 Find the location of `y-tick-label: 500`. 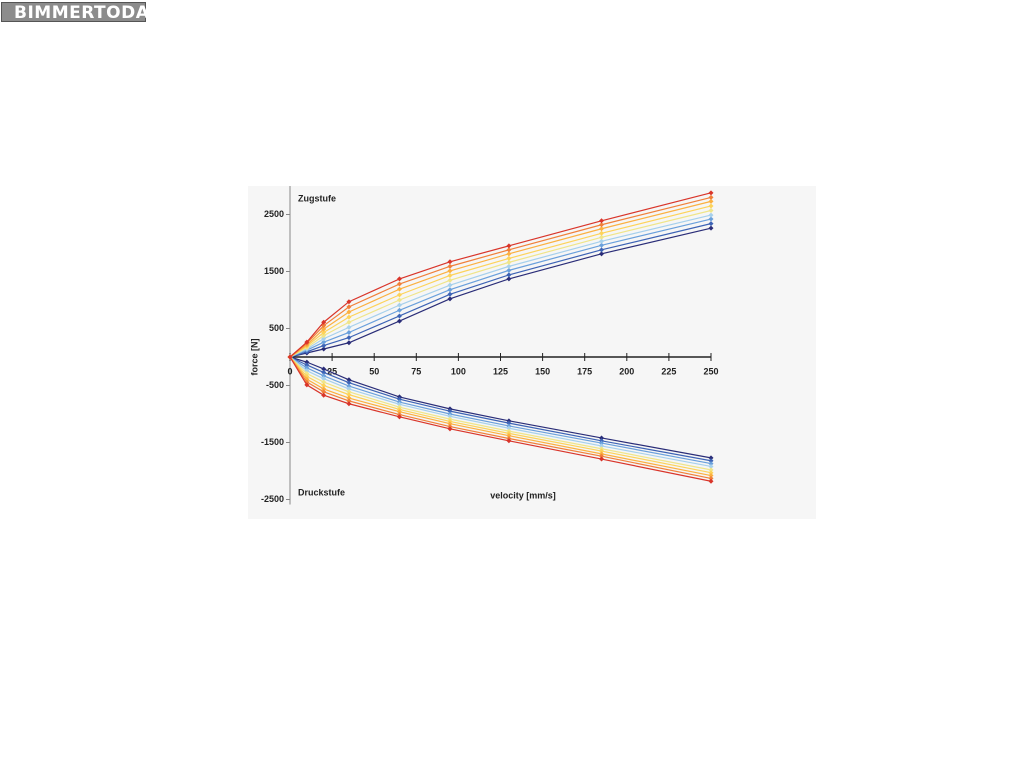

y-tick-label: 500 is located at coordinates (276, 328).